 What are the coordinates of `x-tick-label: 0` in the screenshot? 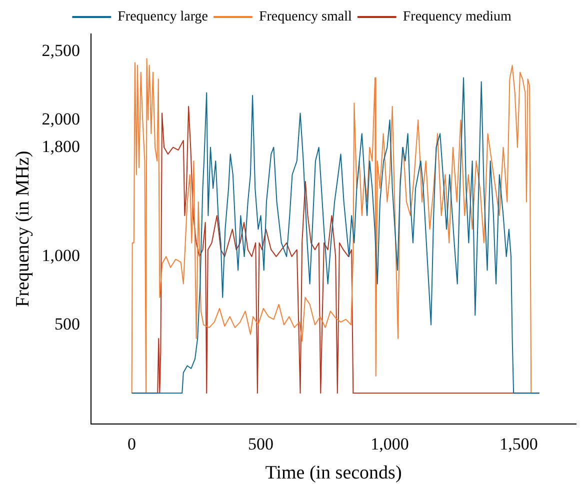 It's located at (132, 444).